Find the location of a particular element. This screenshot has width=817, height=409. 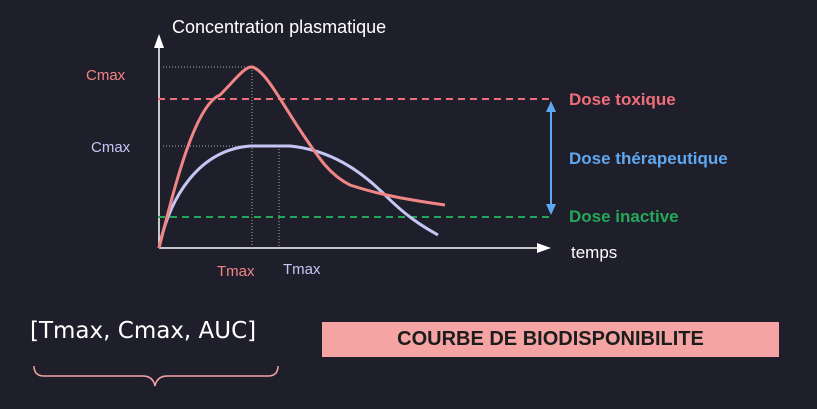

tmax-blue-label: Tmax is located at coordinates (302, 269).